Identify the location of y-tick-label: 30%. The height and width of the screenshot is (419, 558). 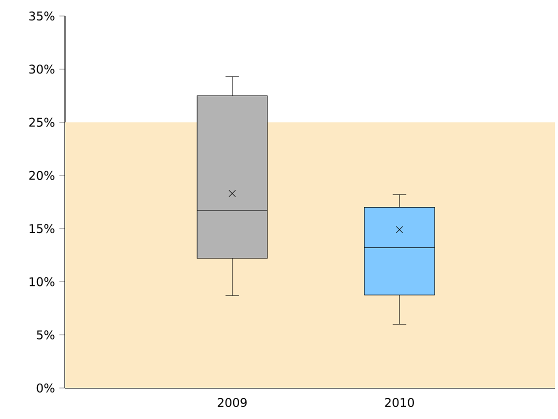
(41, 69).